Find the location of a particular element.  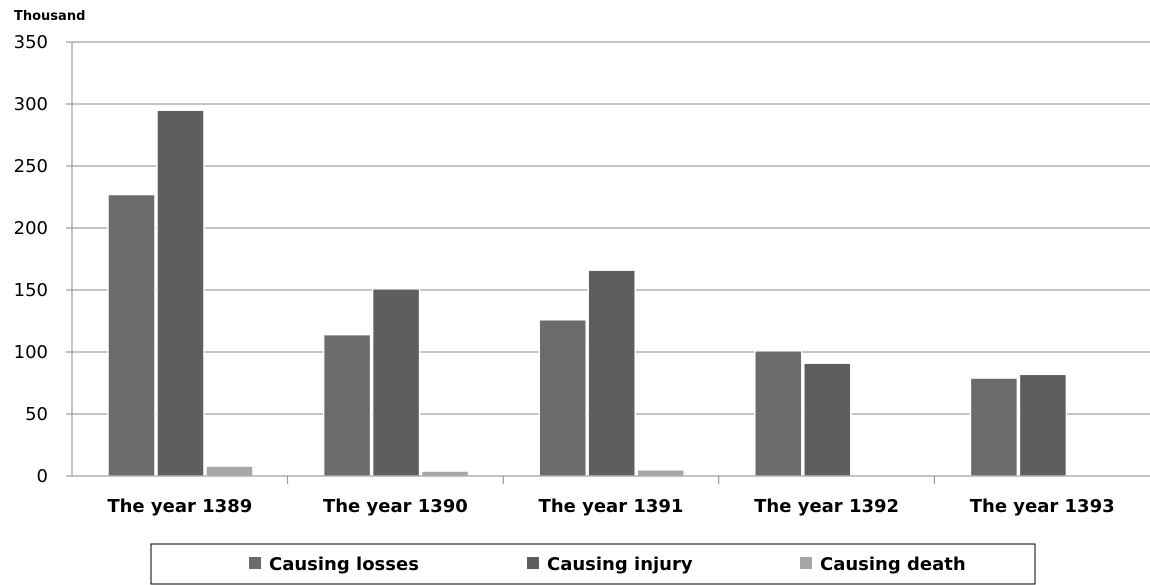

x-tick-label: The year 1393 is located at coordinates (1042, 506).